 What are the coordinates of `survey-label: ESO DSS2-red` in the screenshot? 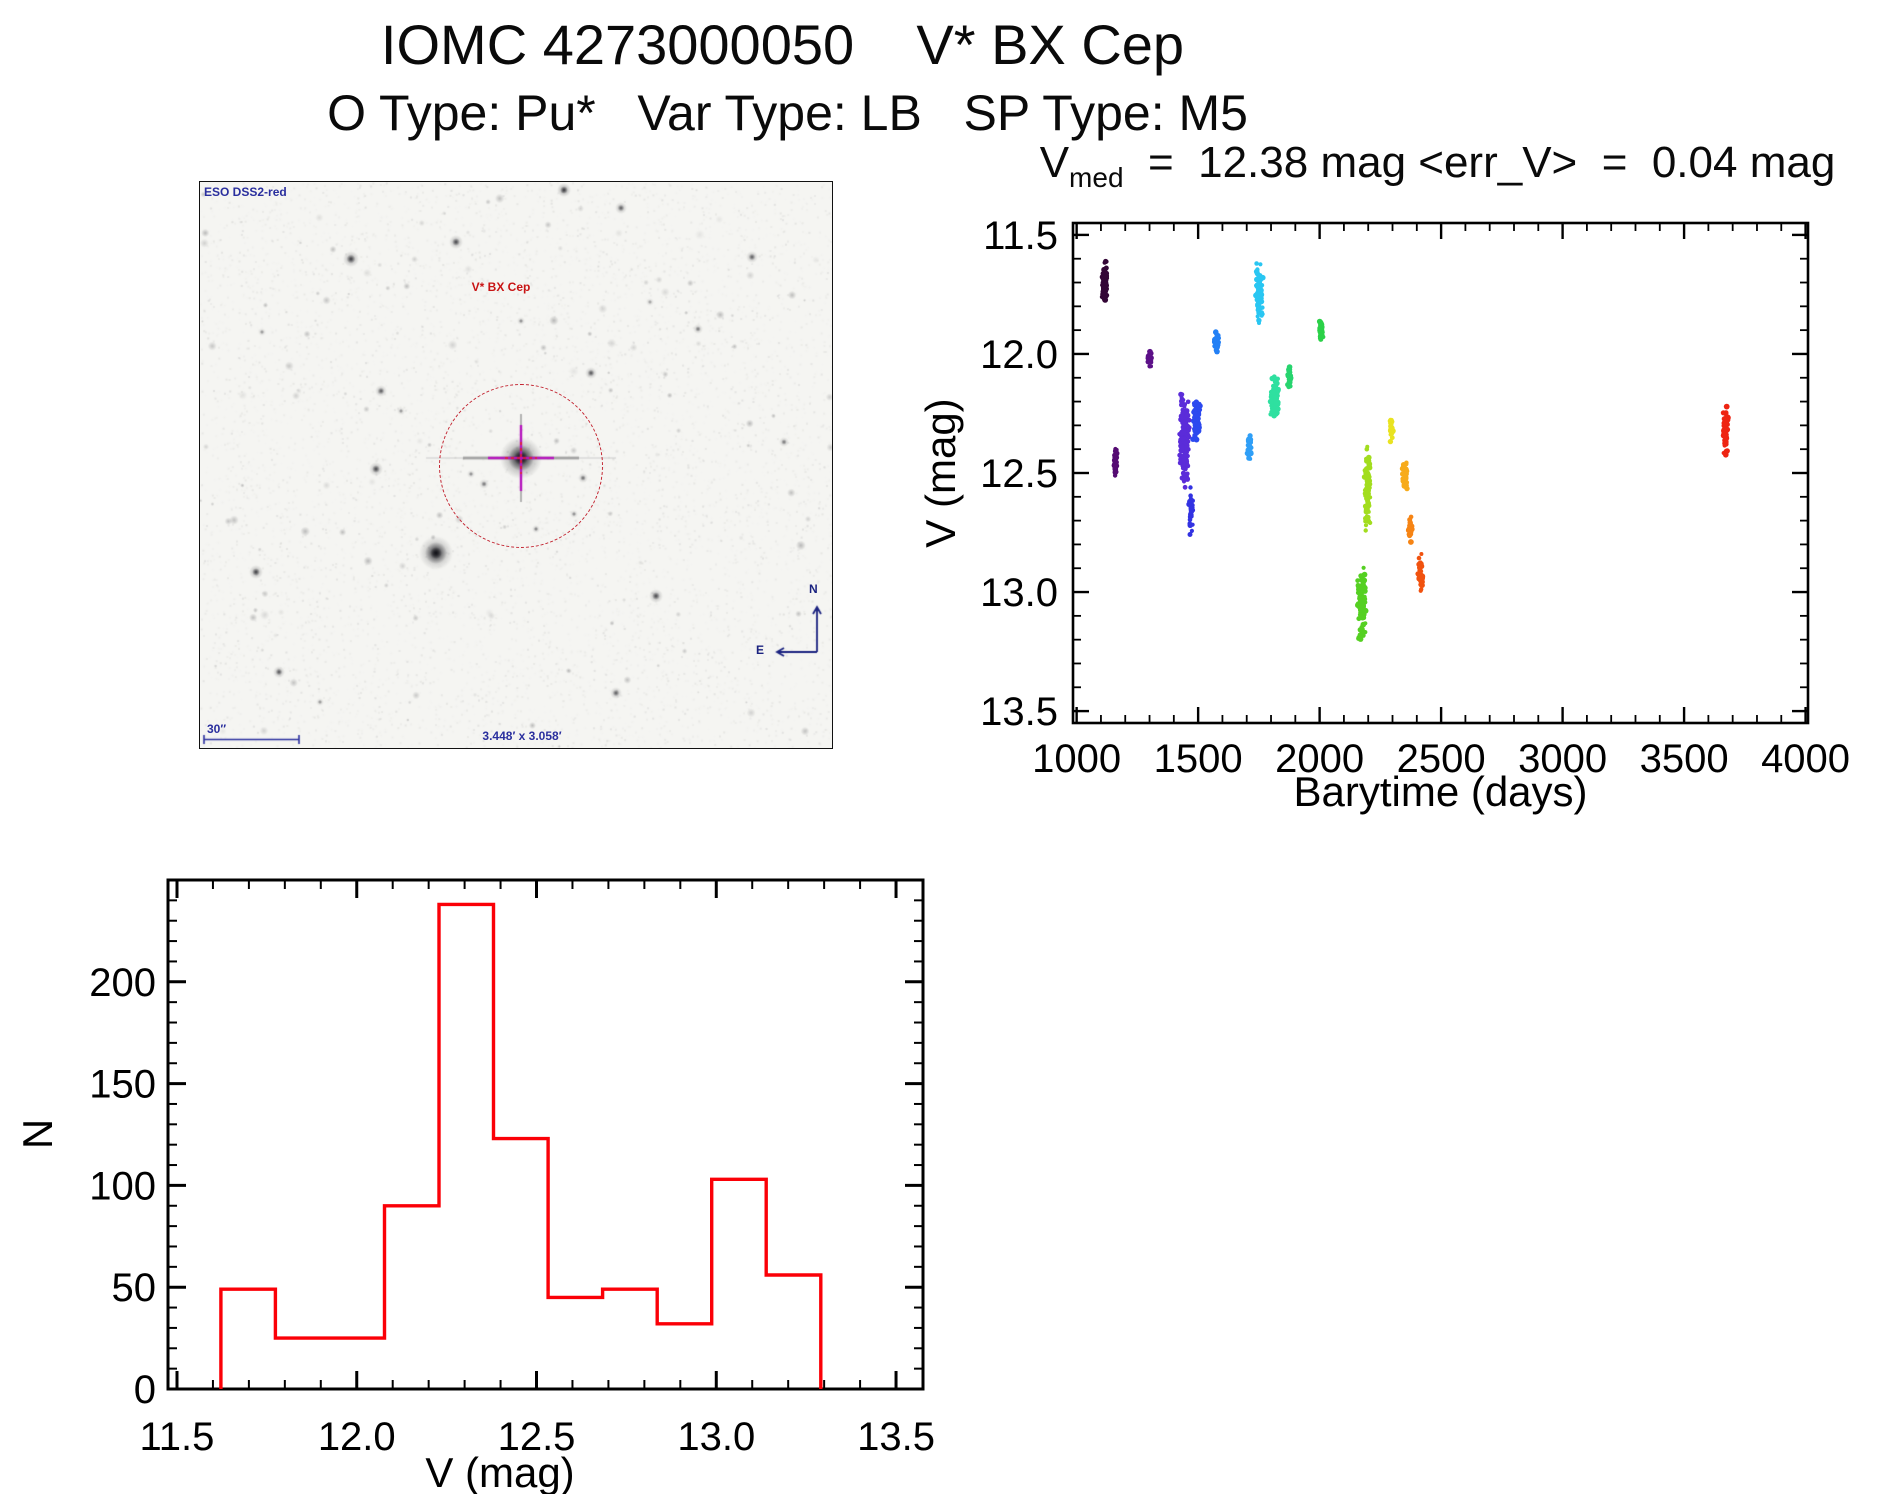 It's located at (245, 192).